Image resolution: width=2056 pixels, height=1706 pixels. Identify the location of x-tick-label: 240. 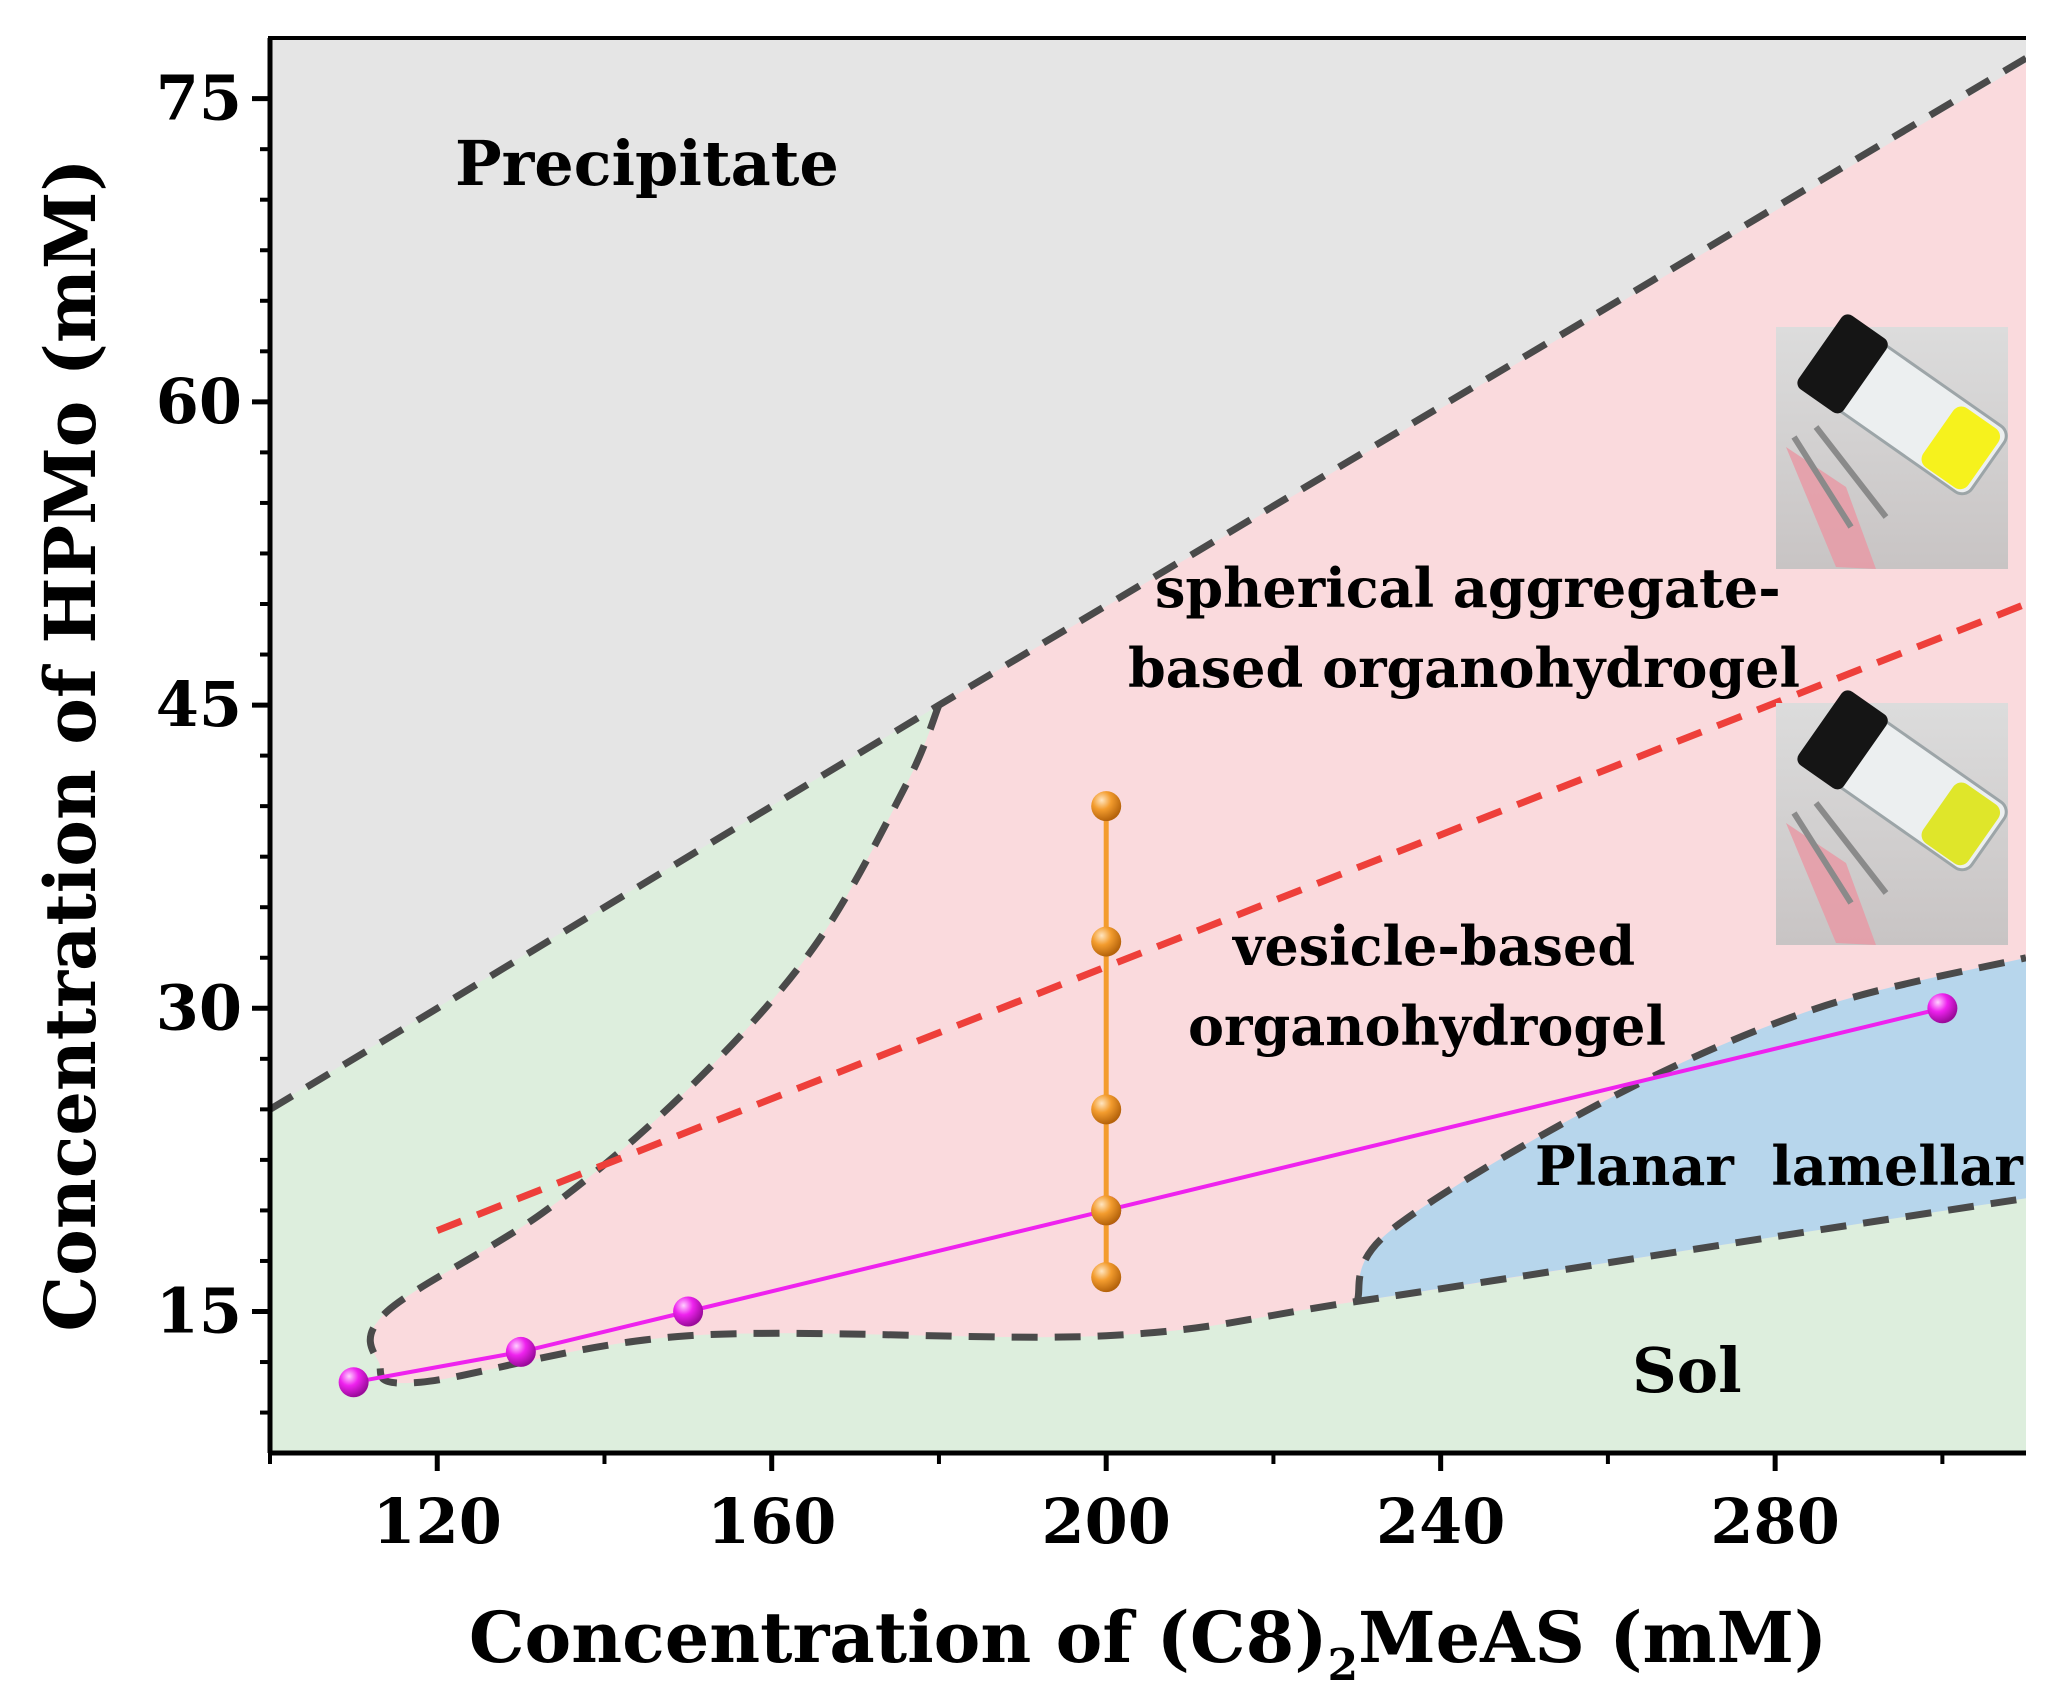
(1440, 1521).